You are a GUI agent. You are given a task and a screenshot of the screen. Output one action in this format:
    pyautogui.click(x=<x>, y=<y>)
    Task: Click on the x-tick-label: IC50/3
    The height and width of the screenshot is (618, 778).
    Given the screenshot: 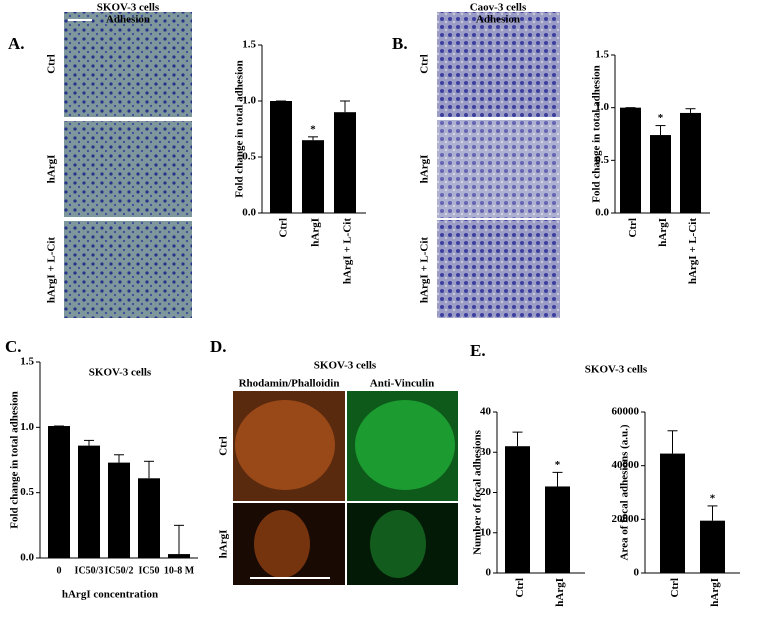 What is the action you would take?
    pyautogui.click(x=89, y=570)
    